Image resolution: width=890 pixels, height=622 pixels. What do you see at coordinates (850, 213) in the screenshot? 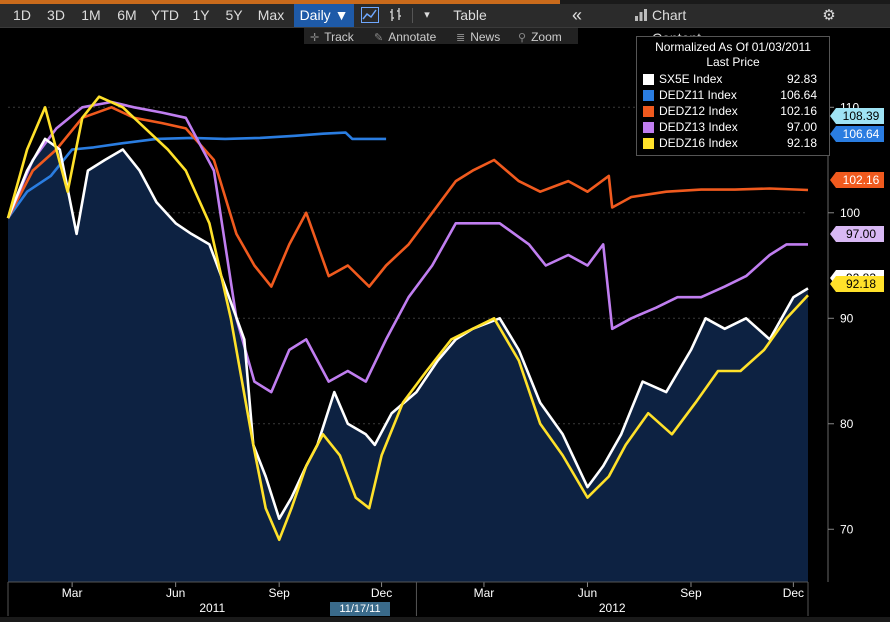
I see `y-tick-label: 100` at bounding box center [850, 213].